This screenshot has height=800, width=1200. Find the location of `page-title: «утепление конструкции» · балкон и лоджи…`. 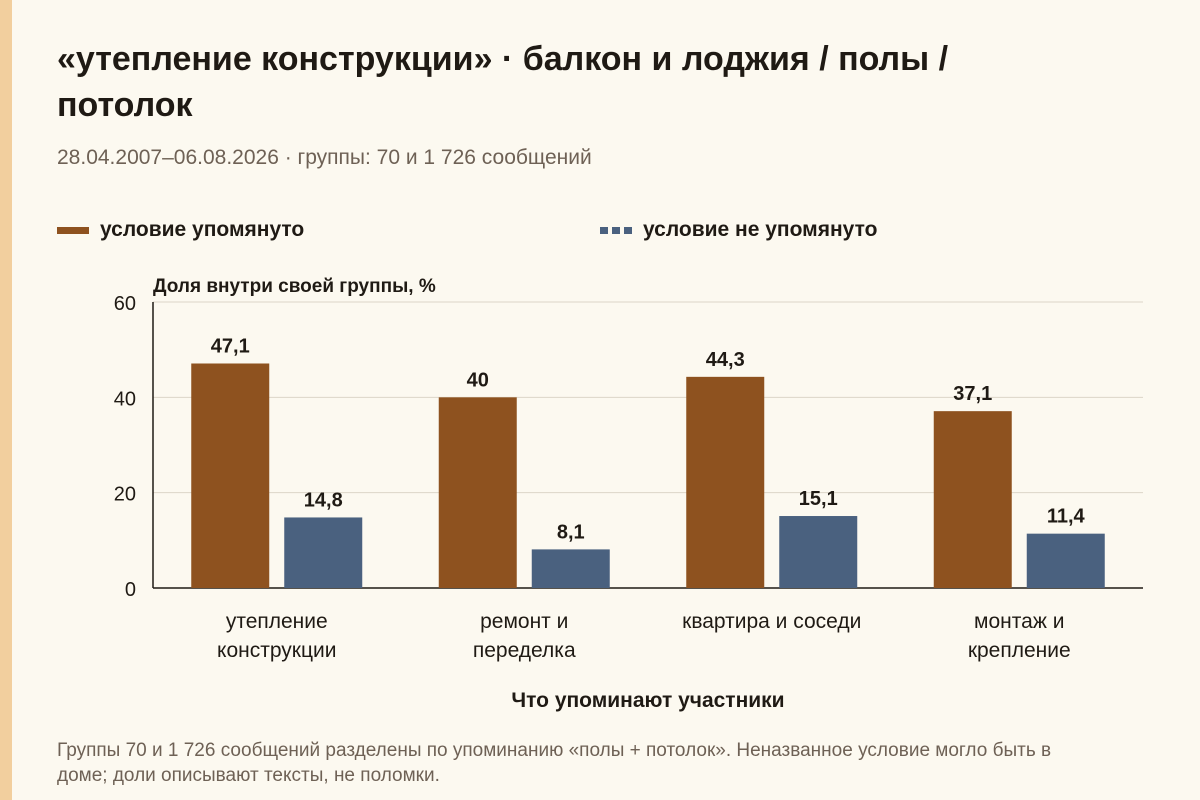

page-title: «утепление конструкции» · балкон и лоджи… is located at coordinates (503, 82).